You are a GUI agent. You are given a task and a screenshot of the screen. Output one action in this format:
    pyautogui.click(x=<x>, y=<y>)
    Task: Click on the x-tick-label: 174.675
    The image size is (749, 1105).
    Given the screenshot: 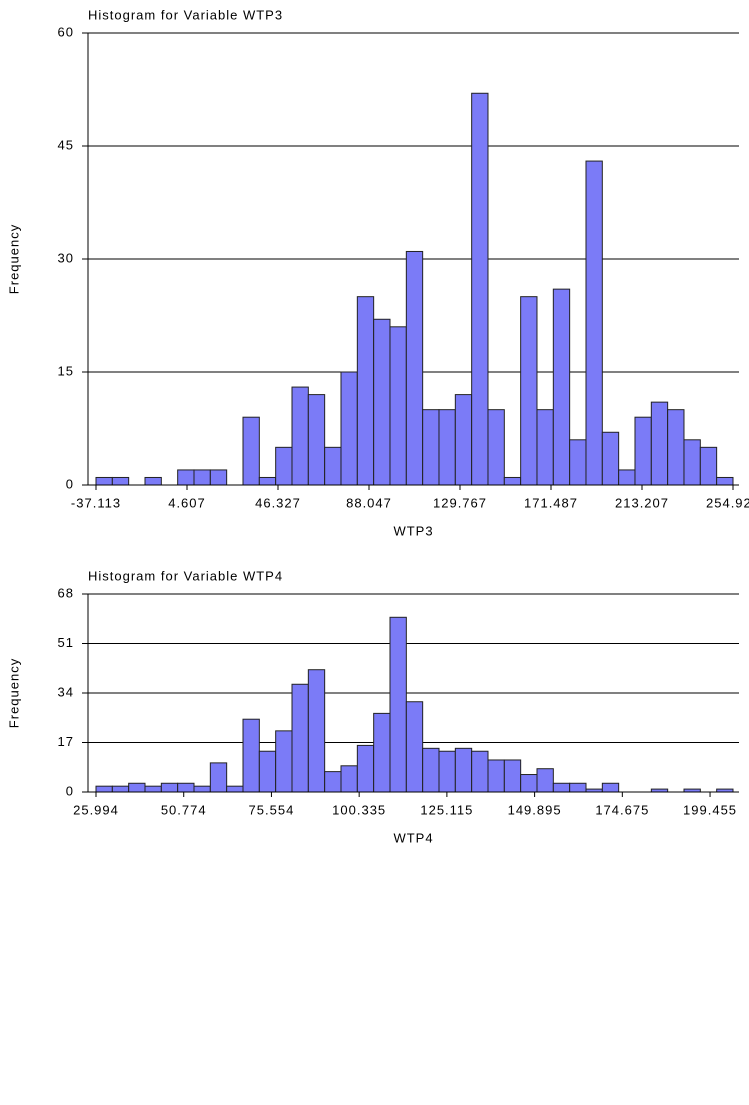 What is the action you would take?
    pyautogui.click(x=622, y=809)
    